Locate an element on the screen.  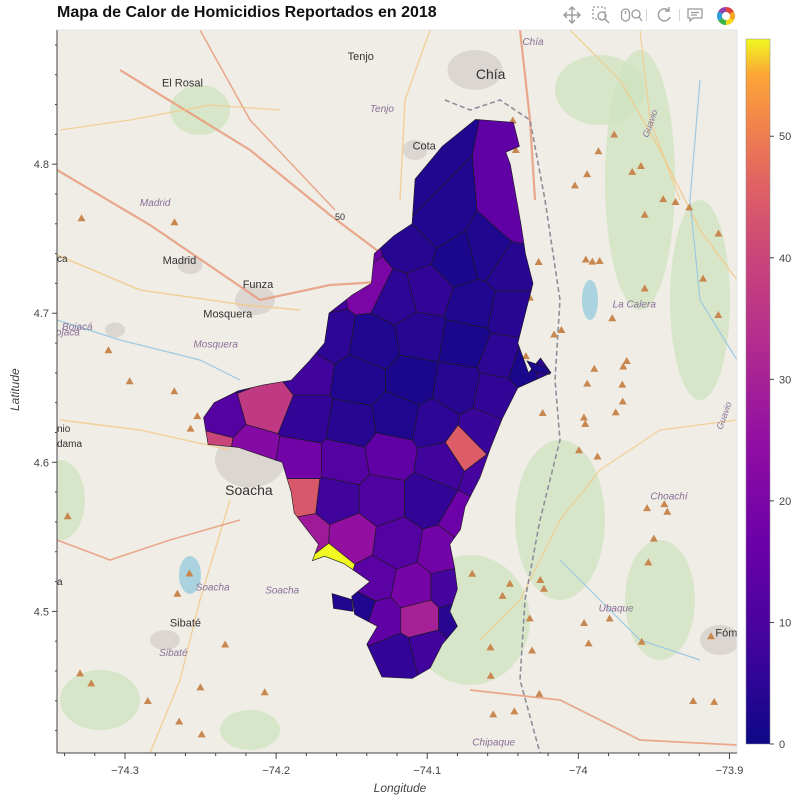
y-tick-label: 4.8 is located at coordinates (41, 165).